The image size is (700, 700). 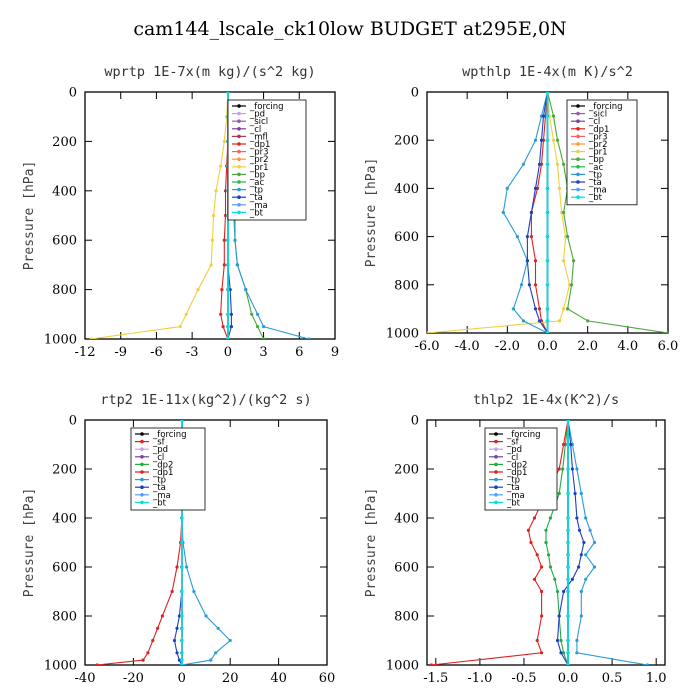 I want to click on series-group, so click(x=547, y=212).